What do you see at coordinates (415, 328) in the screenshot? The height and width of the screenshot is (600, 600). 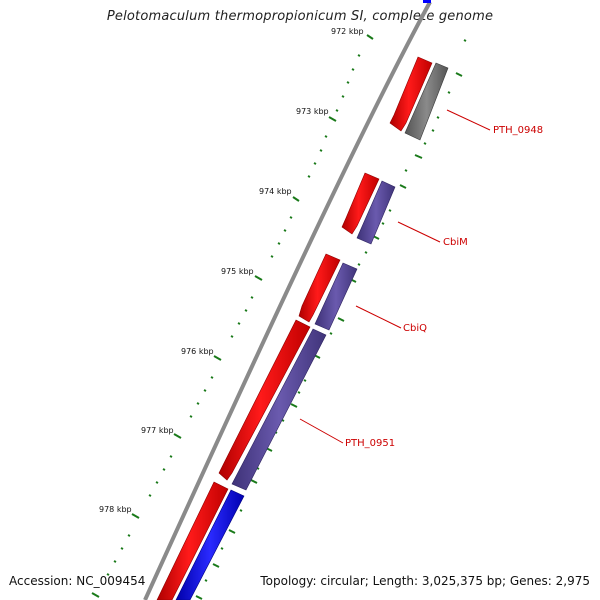 I see `gene-label-CbiQ: CbiQ` at bounding box center [415, 328].